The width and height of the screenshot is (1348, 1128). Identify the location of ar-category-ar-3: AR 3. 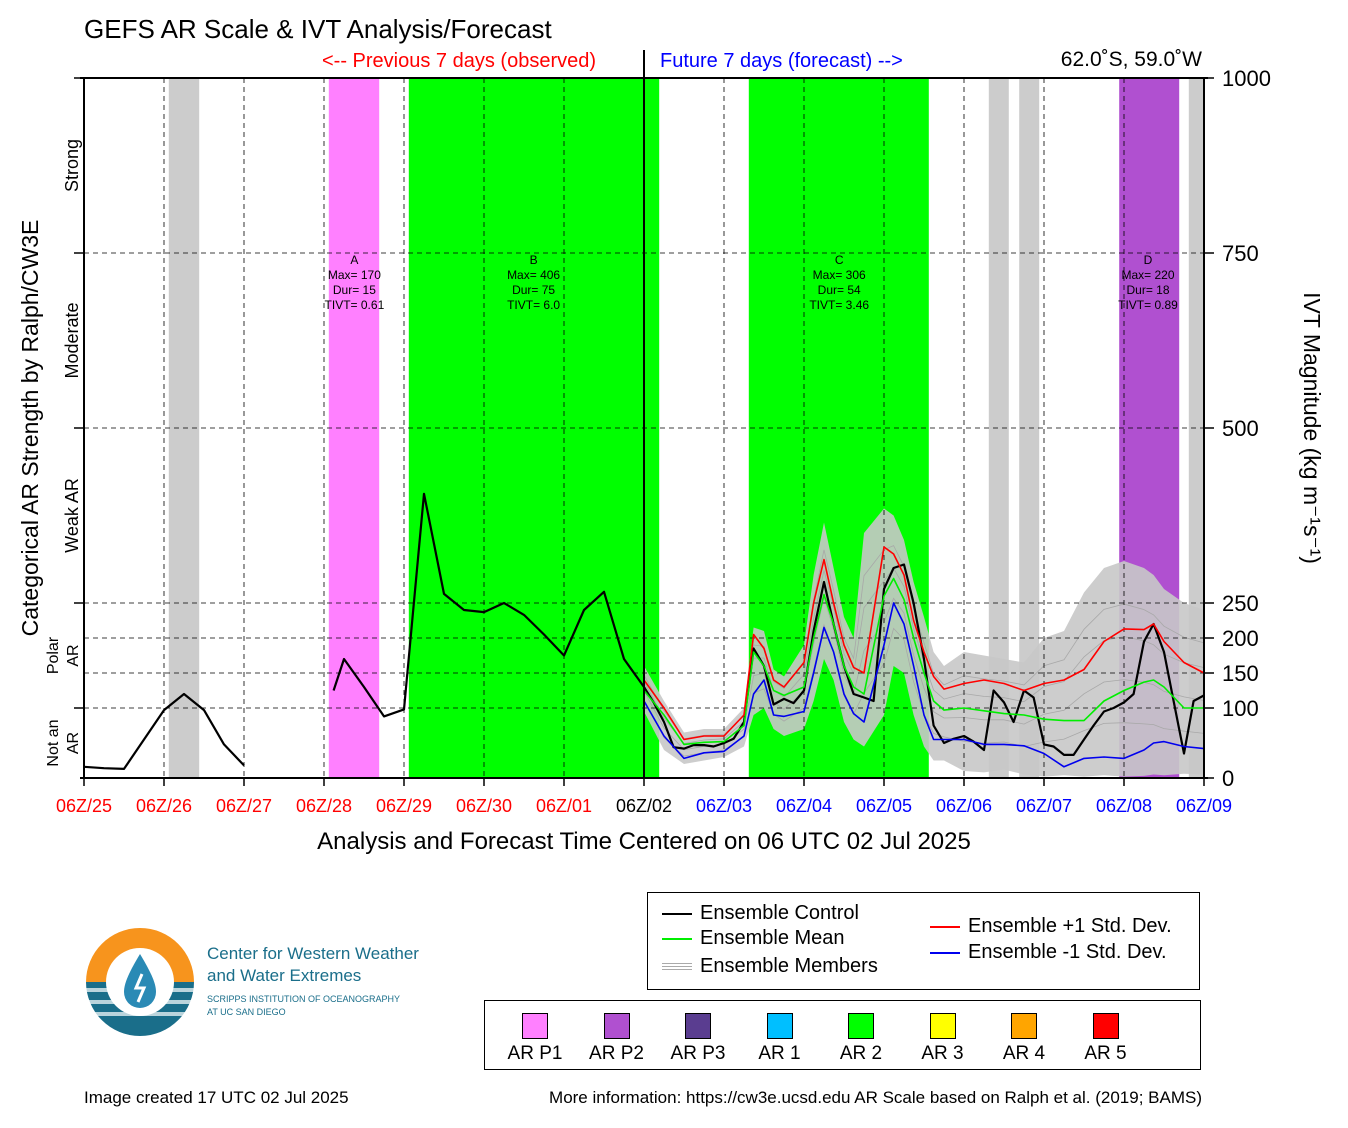
(943, 1039).